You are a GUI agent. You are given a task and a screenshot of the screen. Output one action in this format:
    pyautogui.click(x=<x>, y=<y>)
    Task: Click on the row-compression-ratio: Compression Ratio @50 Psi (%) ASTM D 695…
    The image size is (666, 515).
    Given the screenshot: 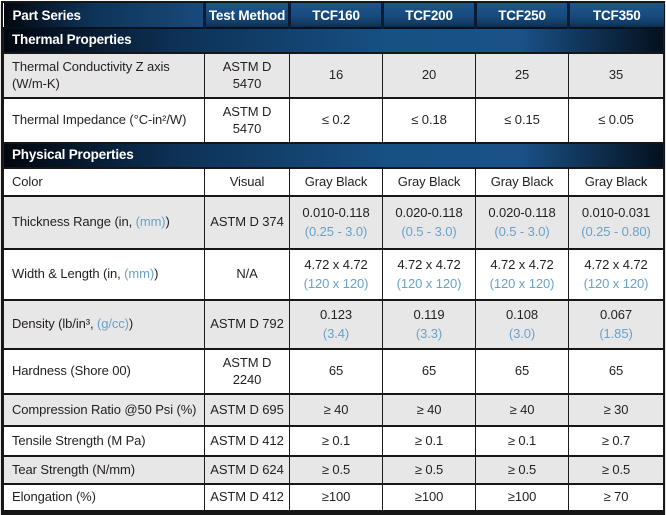 What is the action you would take?
    pyautogui.click(x=333, y=410)
    